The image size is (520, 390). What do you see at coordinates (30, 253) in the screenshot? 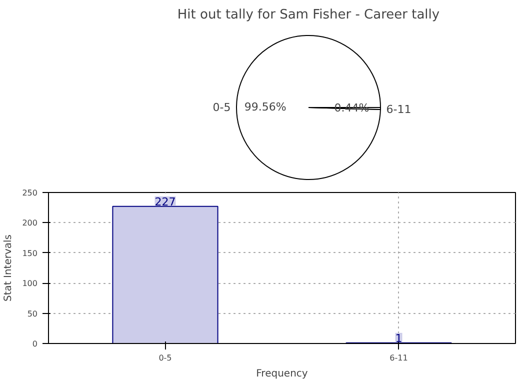
I see `y-tick-label: 150` at bounding box center [30, 253].